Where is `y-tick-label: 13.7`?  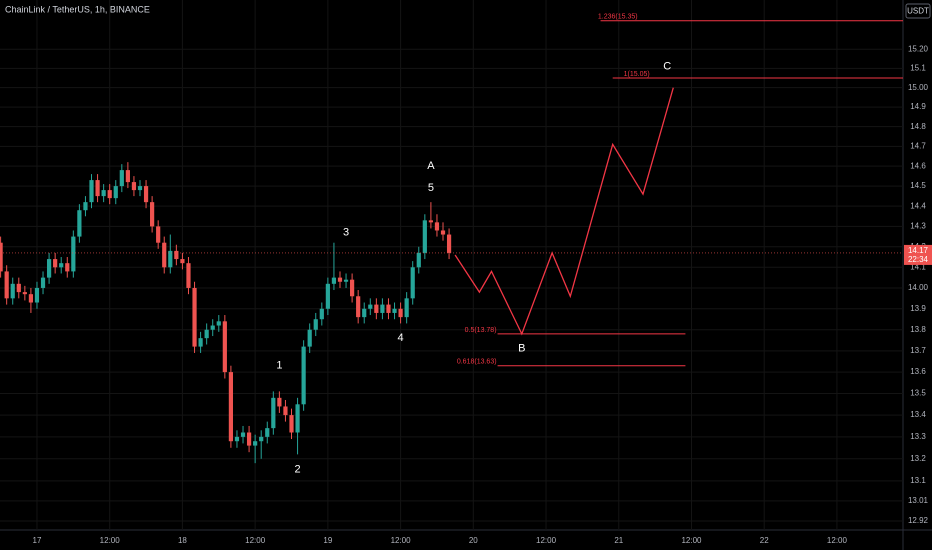
y-tick-label: 13.7 is located at coordinates (918, 350).